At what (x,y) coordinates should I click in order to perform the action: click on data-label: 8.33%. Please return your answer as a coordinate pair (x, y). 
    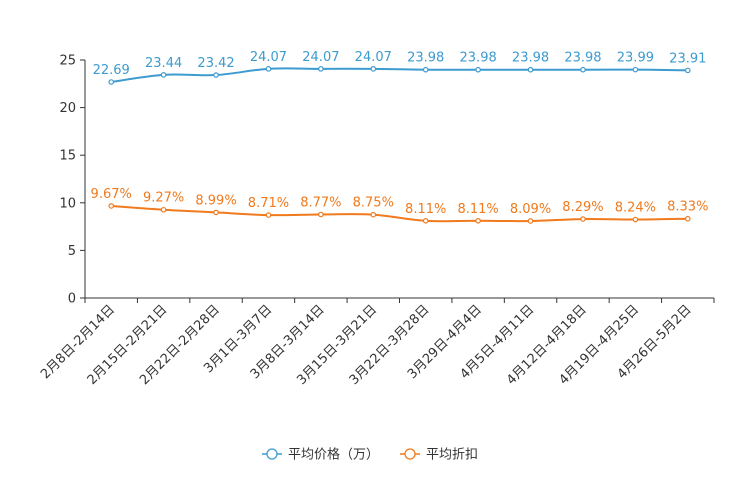
    Looking at the image, I should click on (687, 207).